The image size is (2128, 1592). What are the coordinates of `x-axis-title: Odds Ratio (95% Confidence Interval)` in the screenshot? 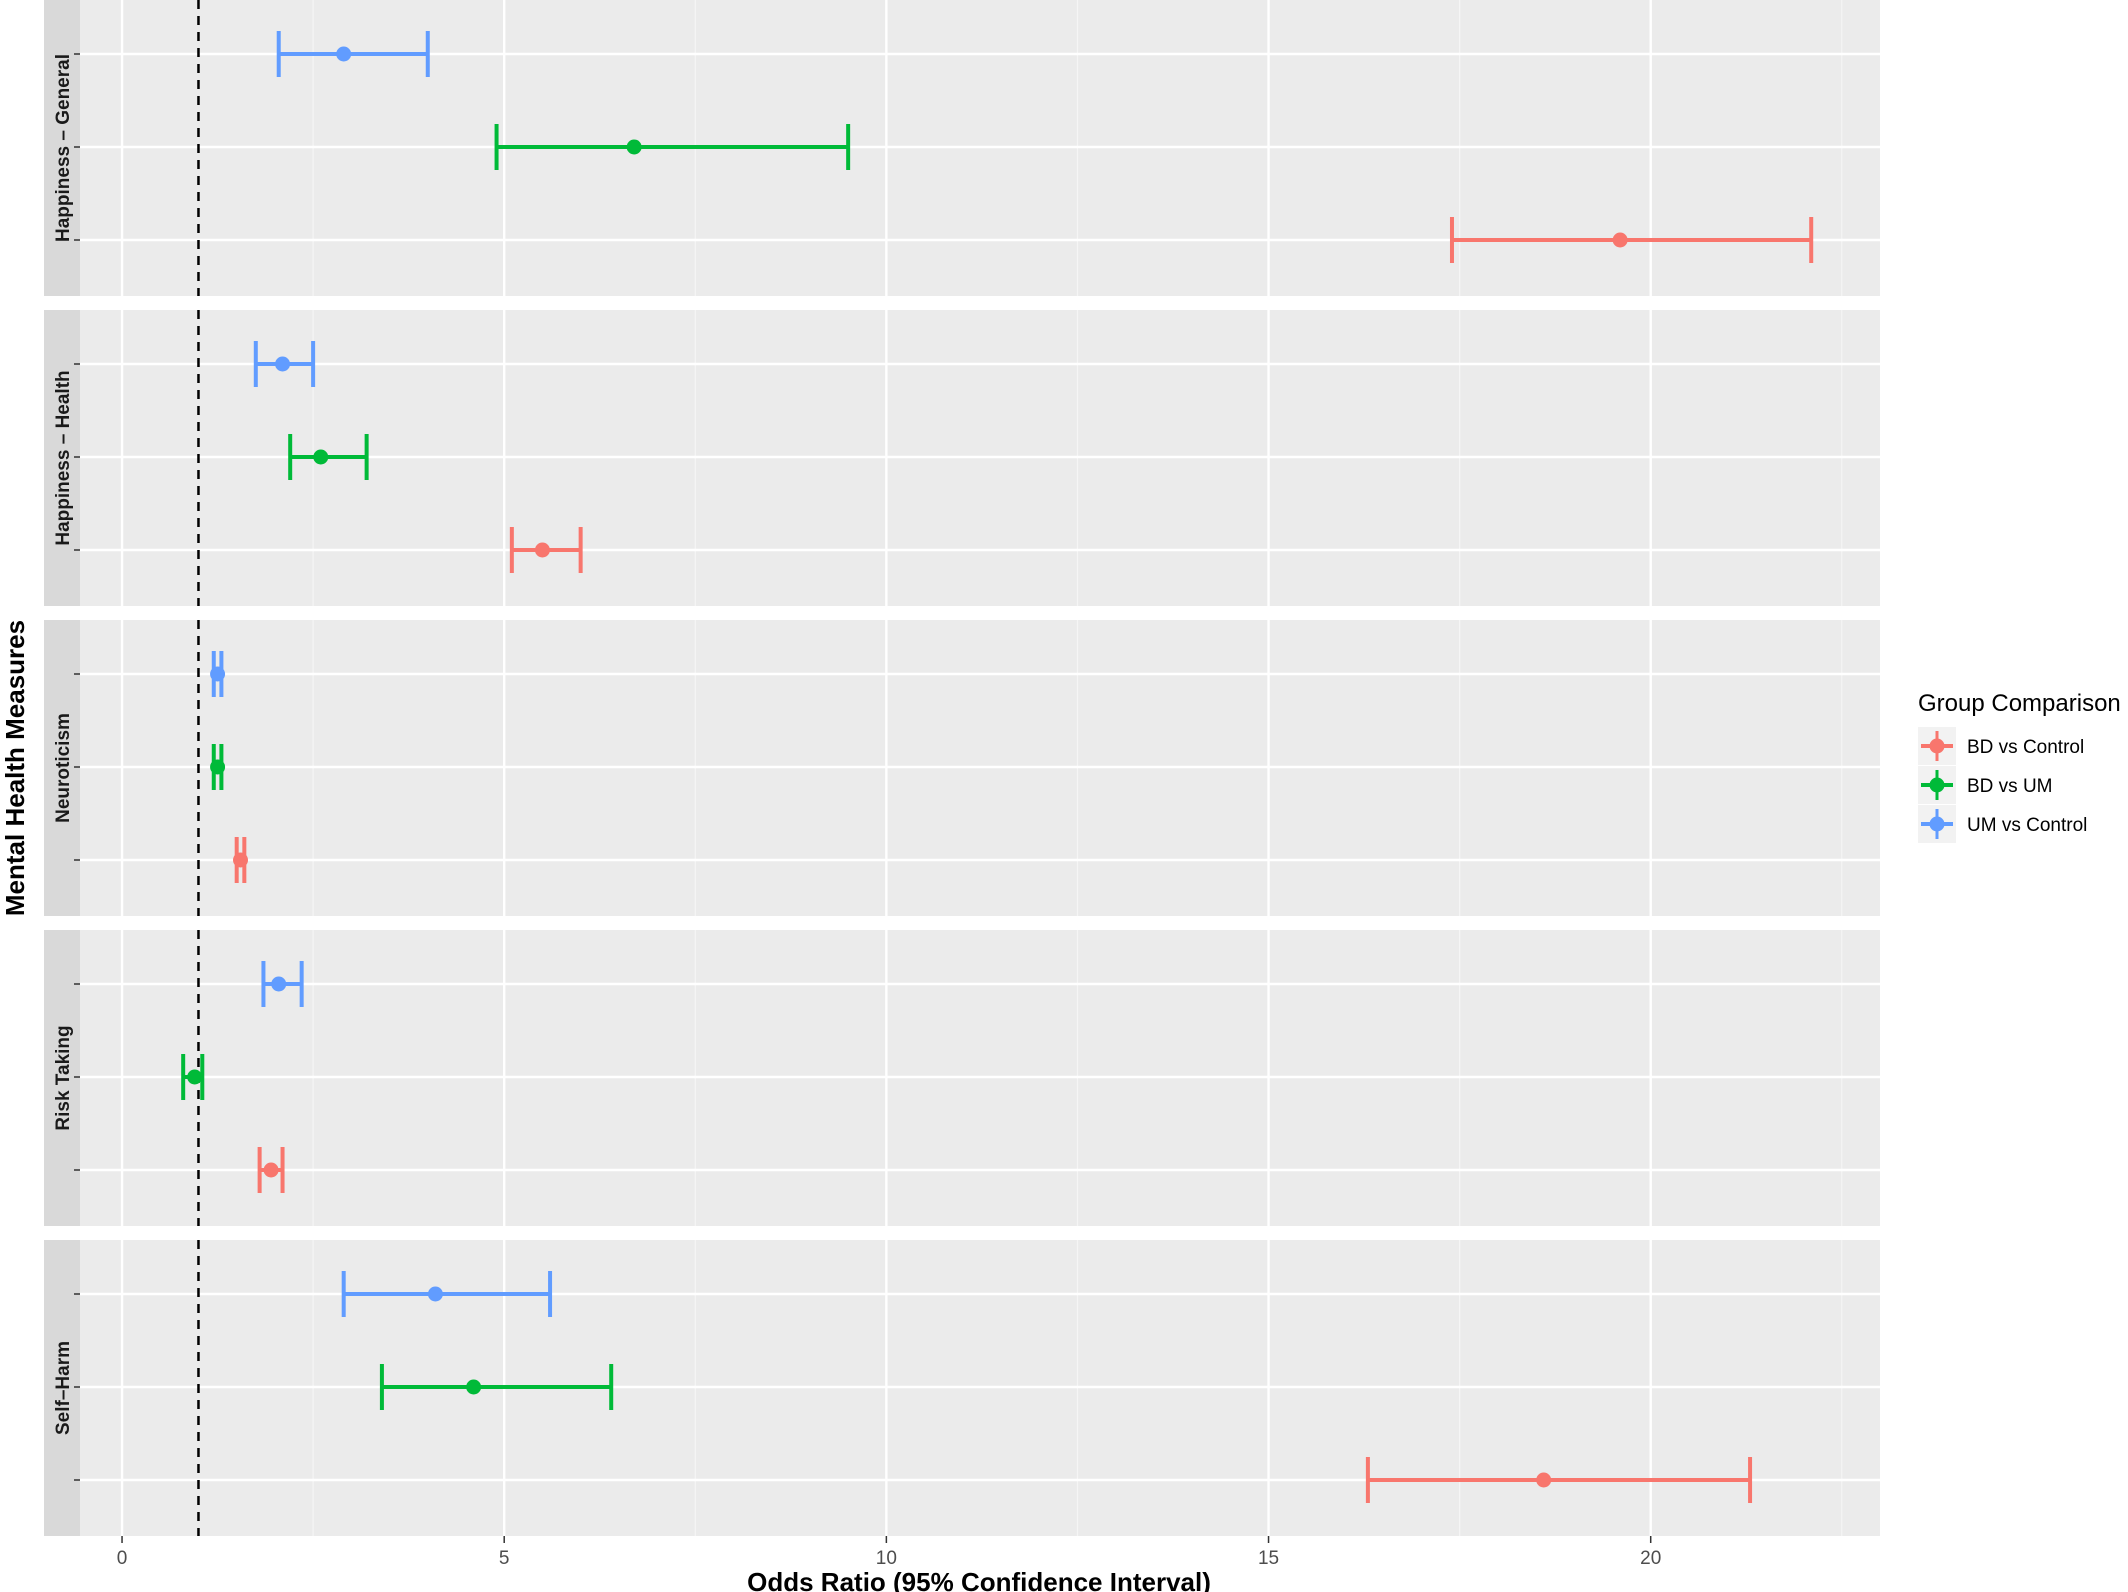 It's located at (979, 1579).